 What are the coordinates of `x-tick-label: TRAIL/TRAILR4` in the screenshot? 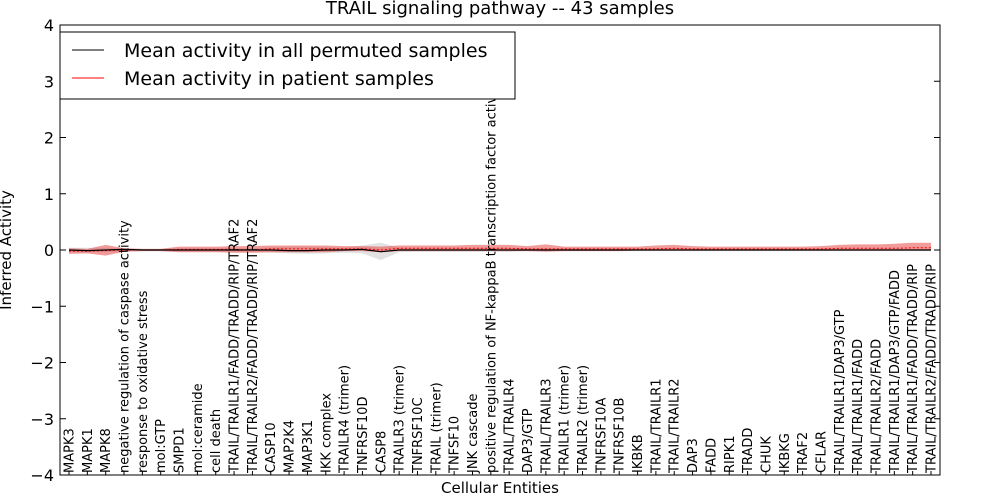 It's located at (510, 426).